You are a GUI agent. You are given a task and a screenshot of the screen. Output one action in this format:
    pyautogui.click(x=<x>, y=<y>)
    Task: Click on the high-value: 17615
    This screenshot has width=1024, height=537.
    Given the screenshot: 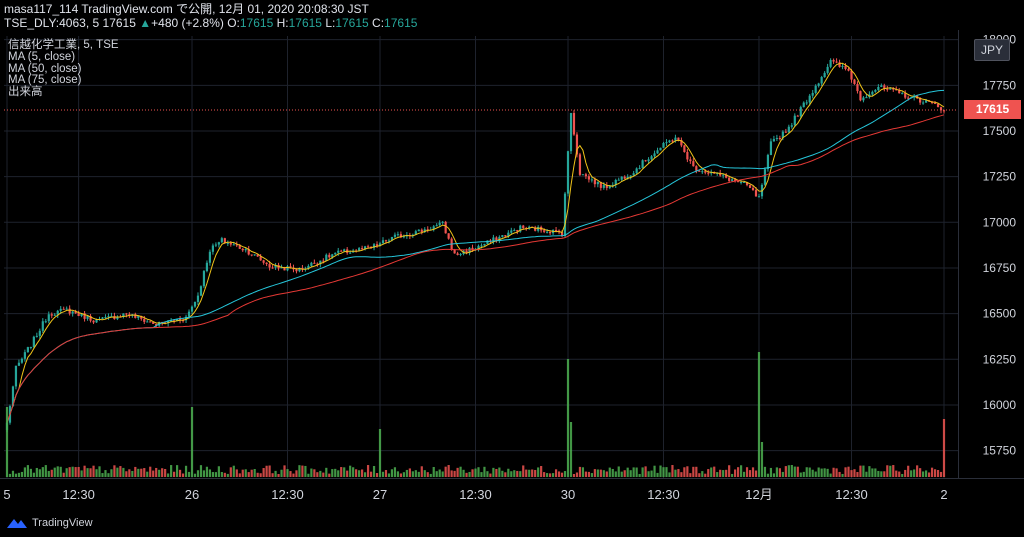 What is the action you would take?
    pyautogui.click(x=305, y=23)
    